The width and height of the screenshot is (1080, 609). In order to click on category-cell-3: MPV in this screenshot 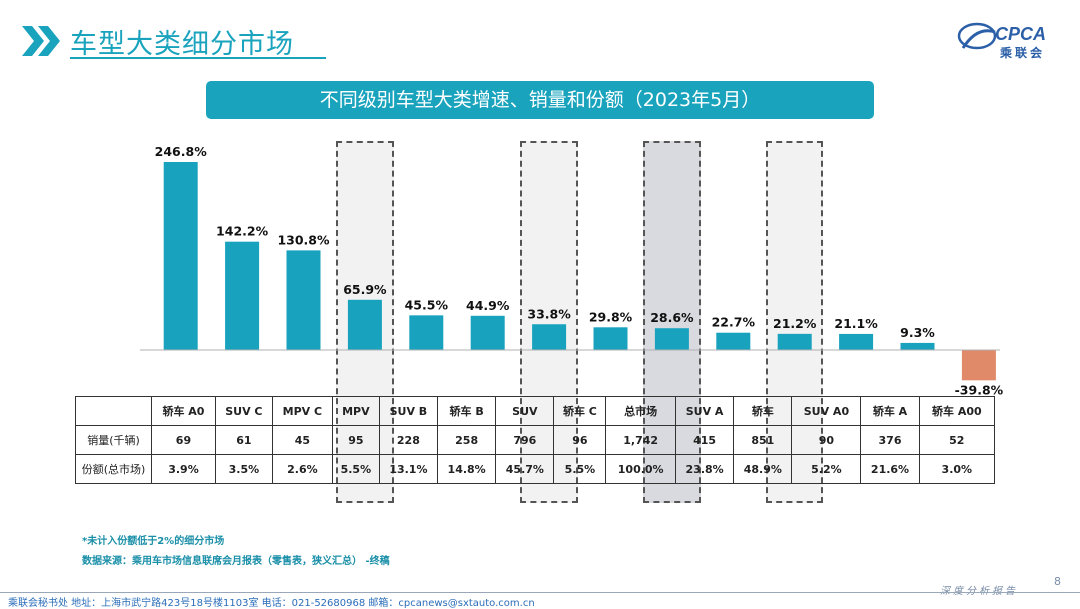, I will do `click(355, 411)`.